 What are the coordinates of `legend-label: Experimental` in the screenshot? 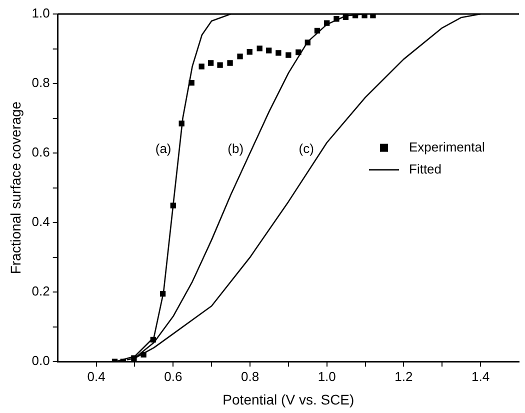 It's located at (447, 146).